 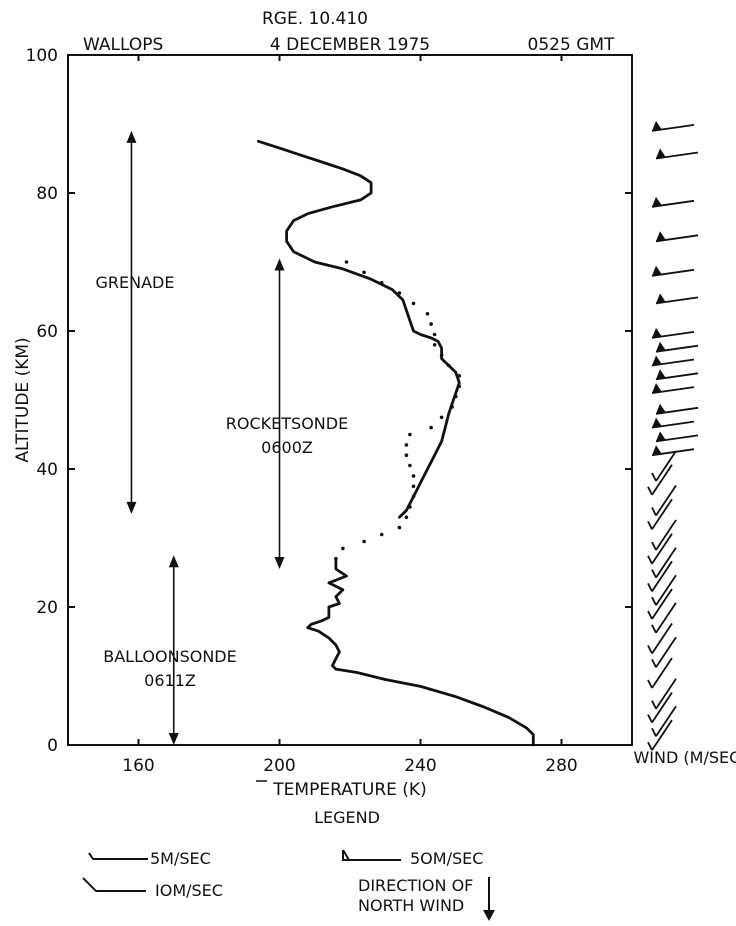 I want to click on time-label: 0525 GMT, so click(x=572, y=45).